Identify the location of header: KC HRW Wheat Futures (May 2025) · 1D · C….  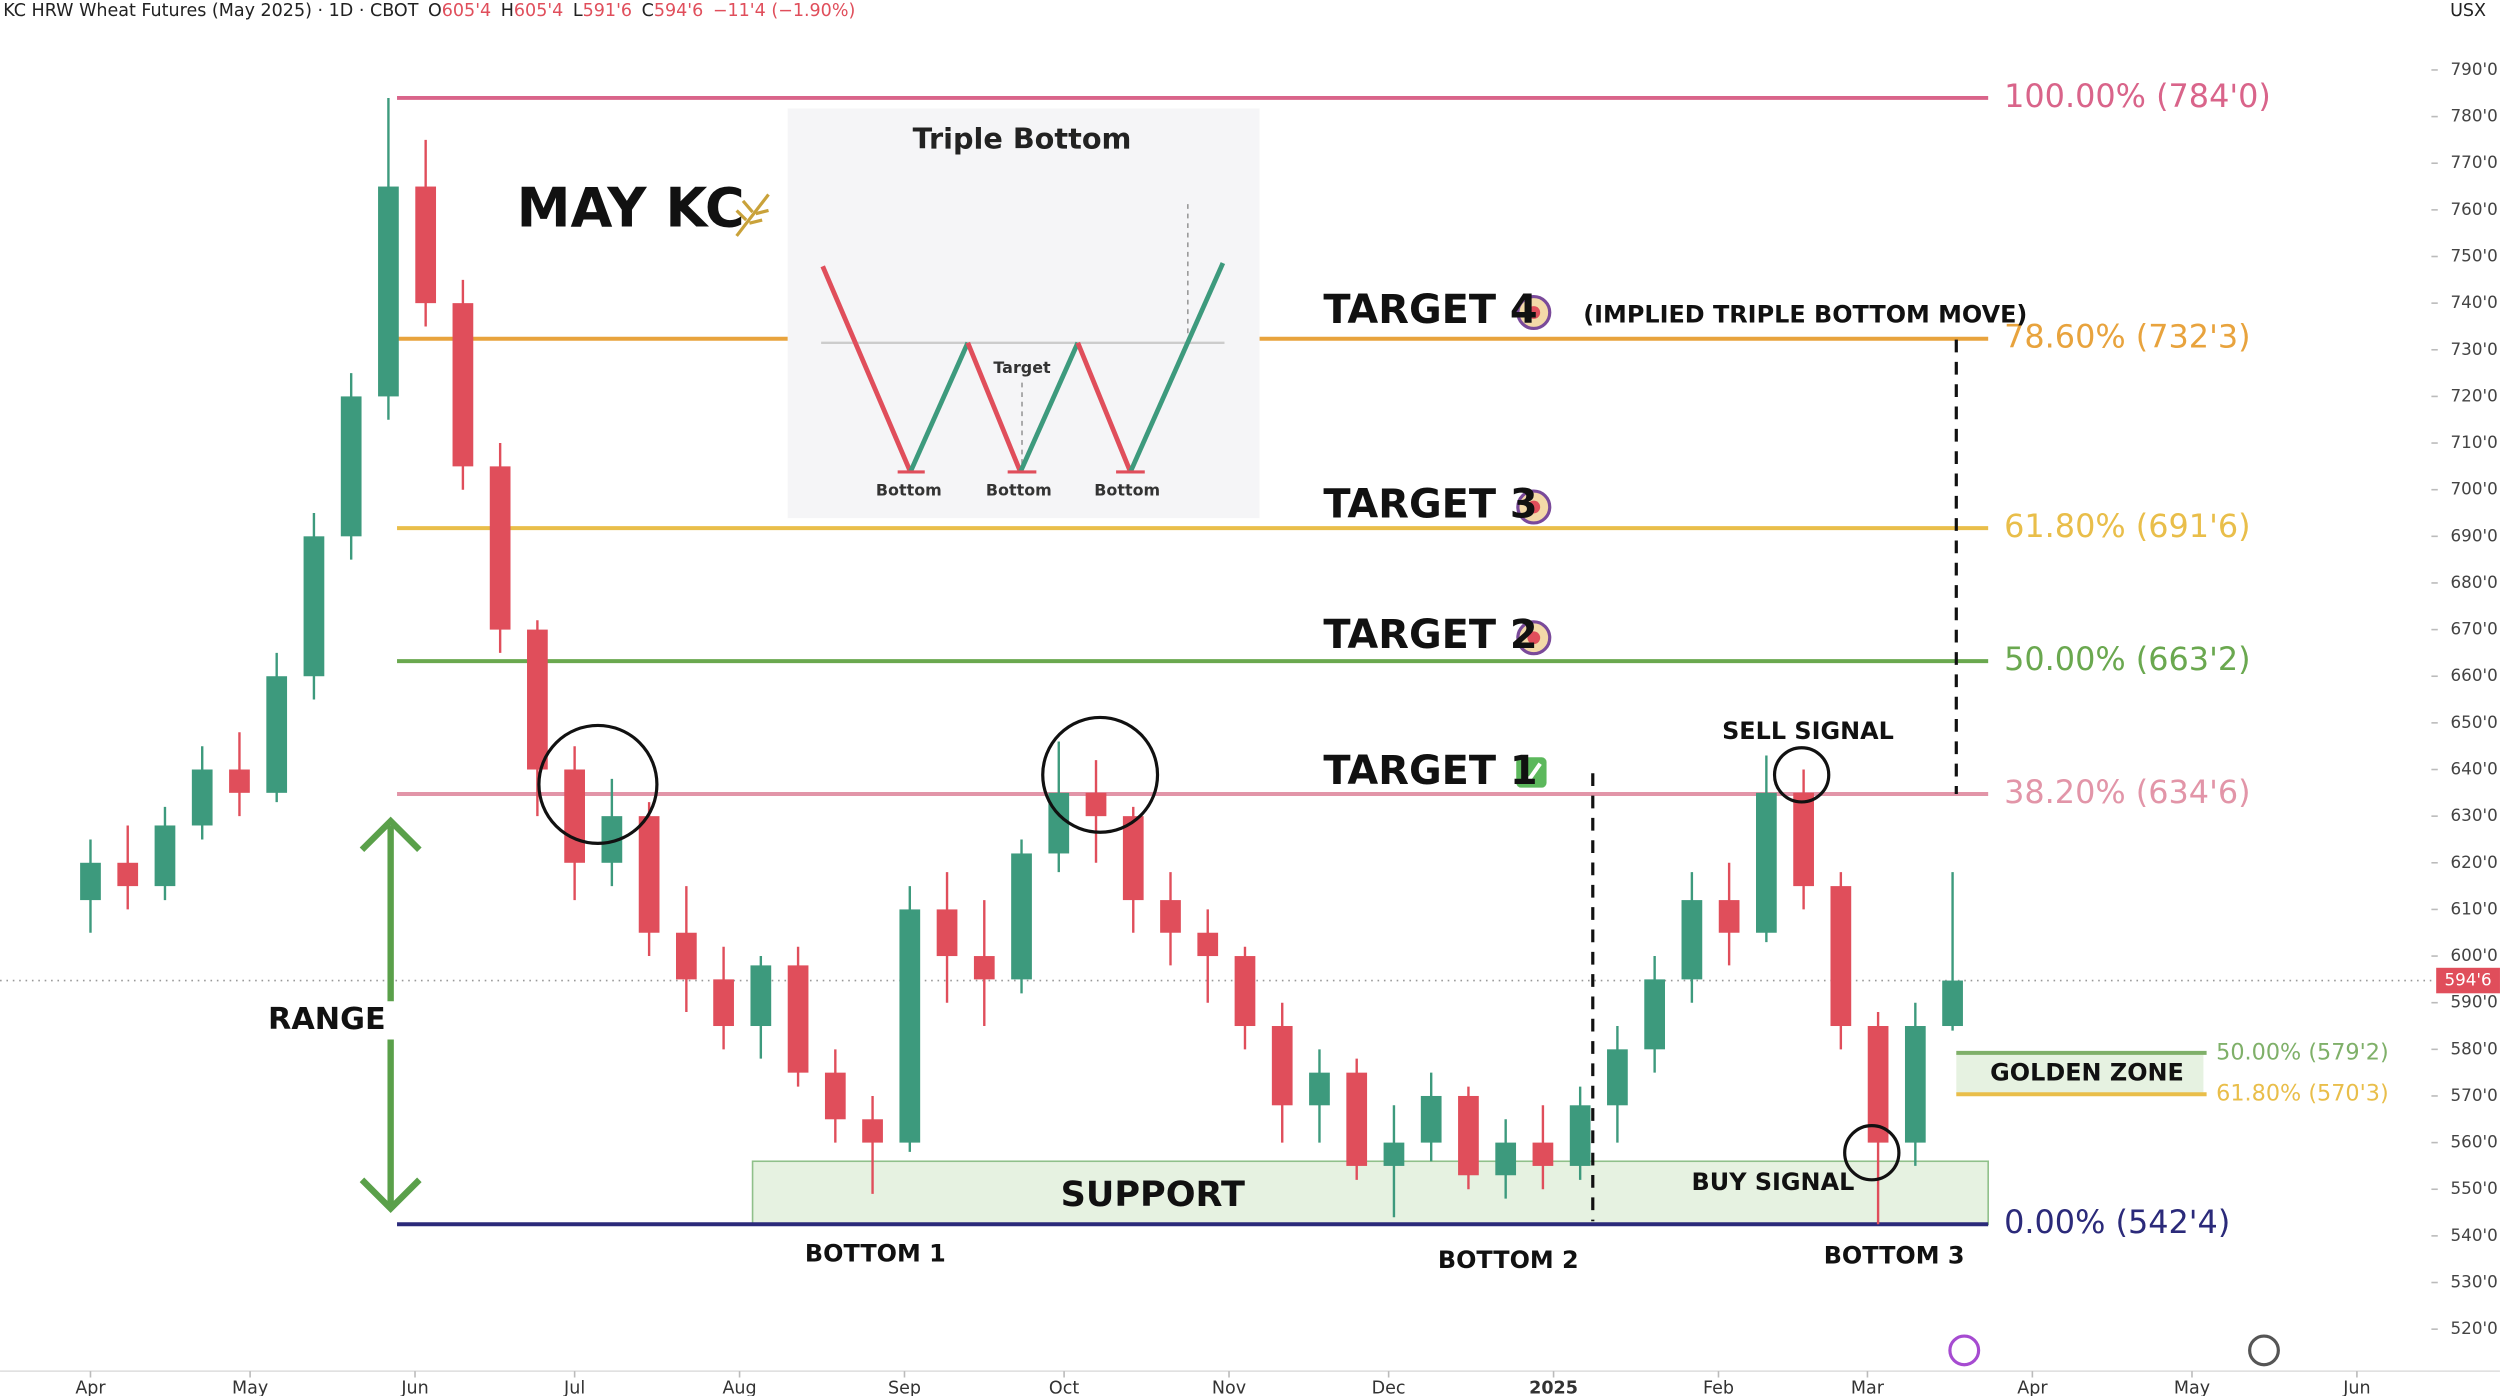
(429, 11).